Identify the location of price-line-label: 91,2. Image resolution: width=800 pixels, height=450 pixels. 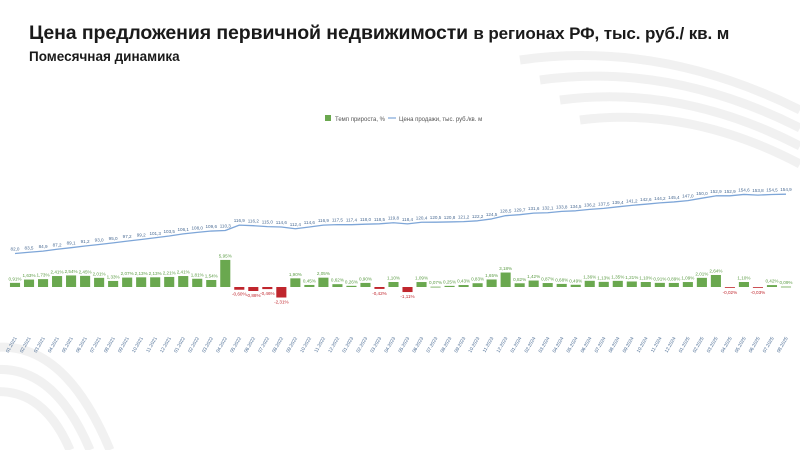
(85, 241).